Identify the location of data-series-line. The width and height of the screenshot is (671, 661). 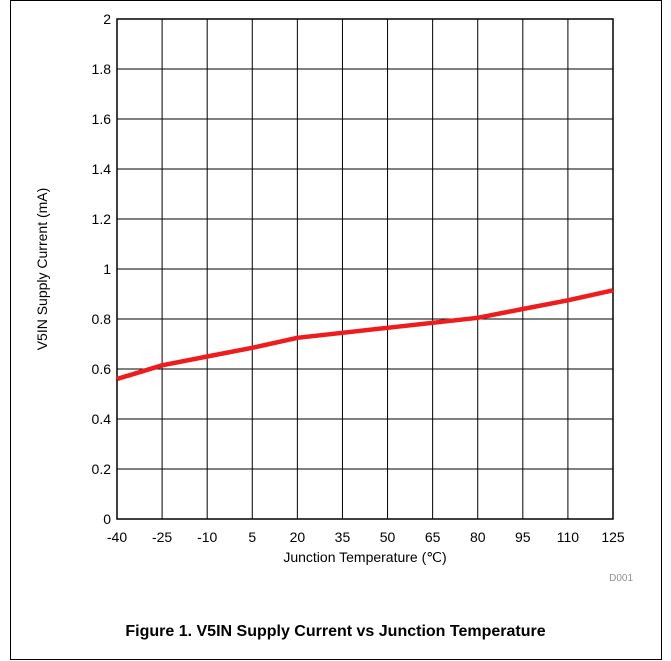
(365, 335).